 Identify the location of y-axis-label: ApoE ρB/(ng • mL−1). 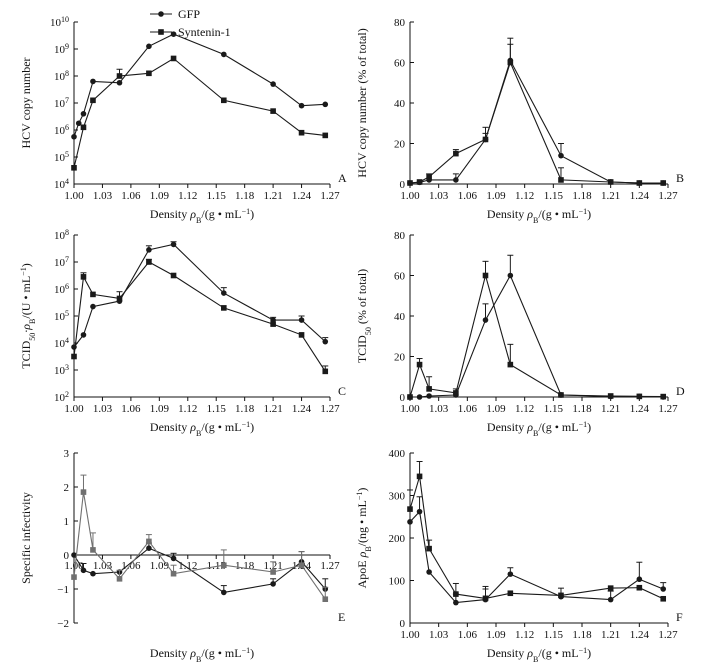
(364, 538).